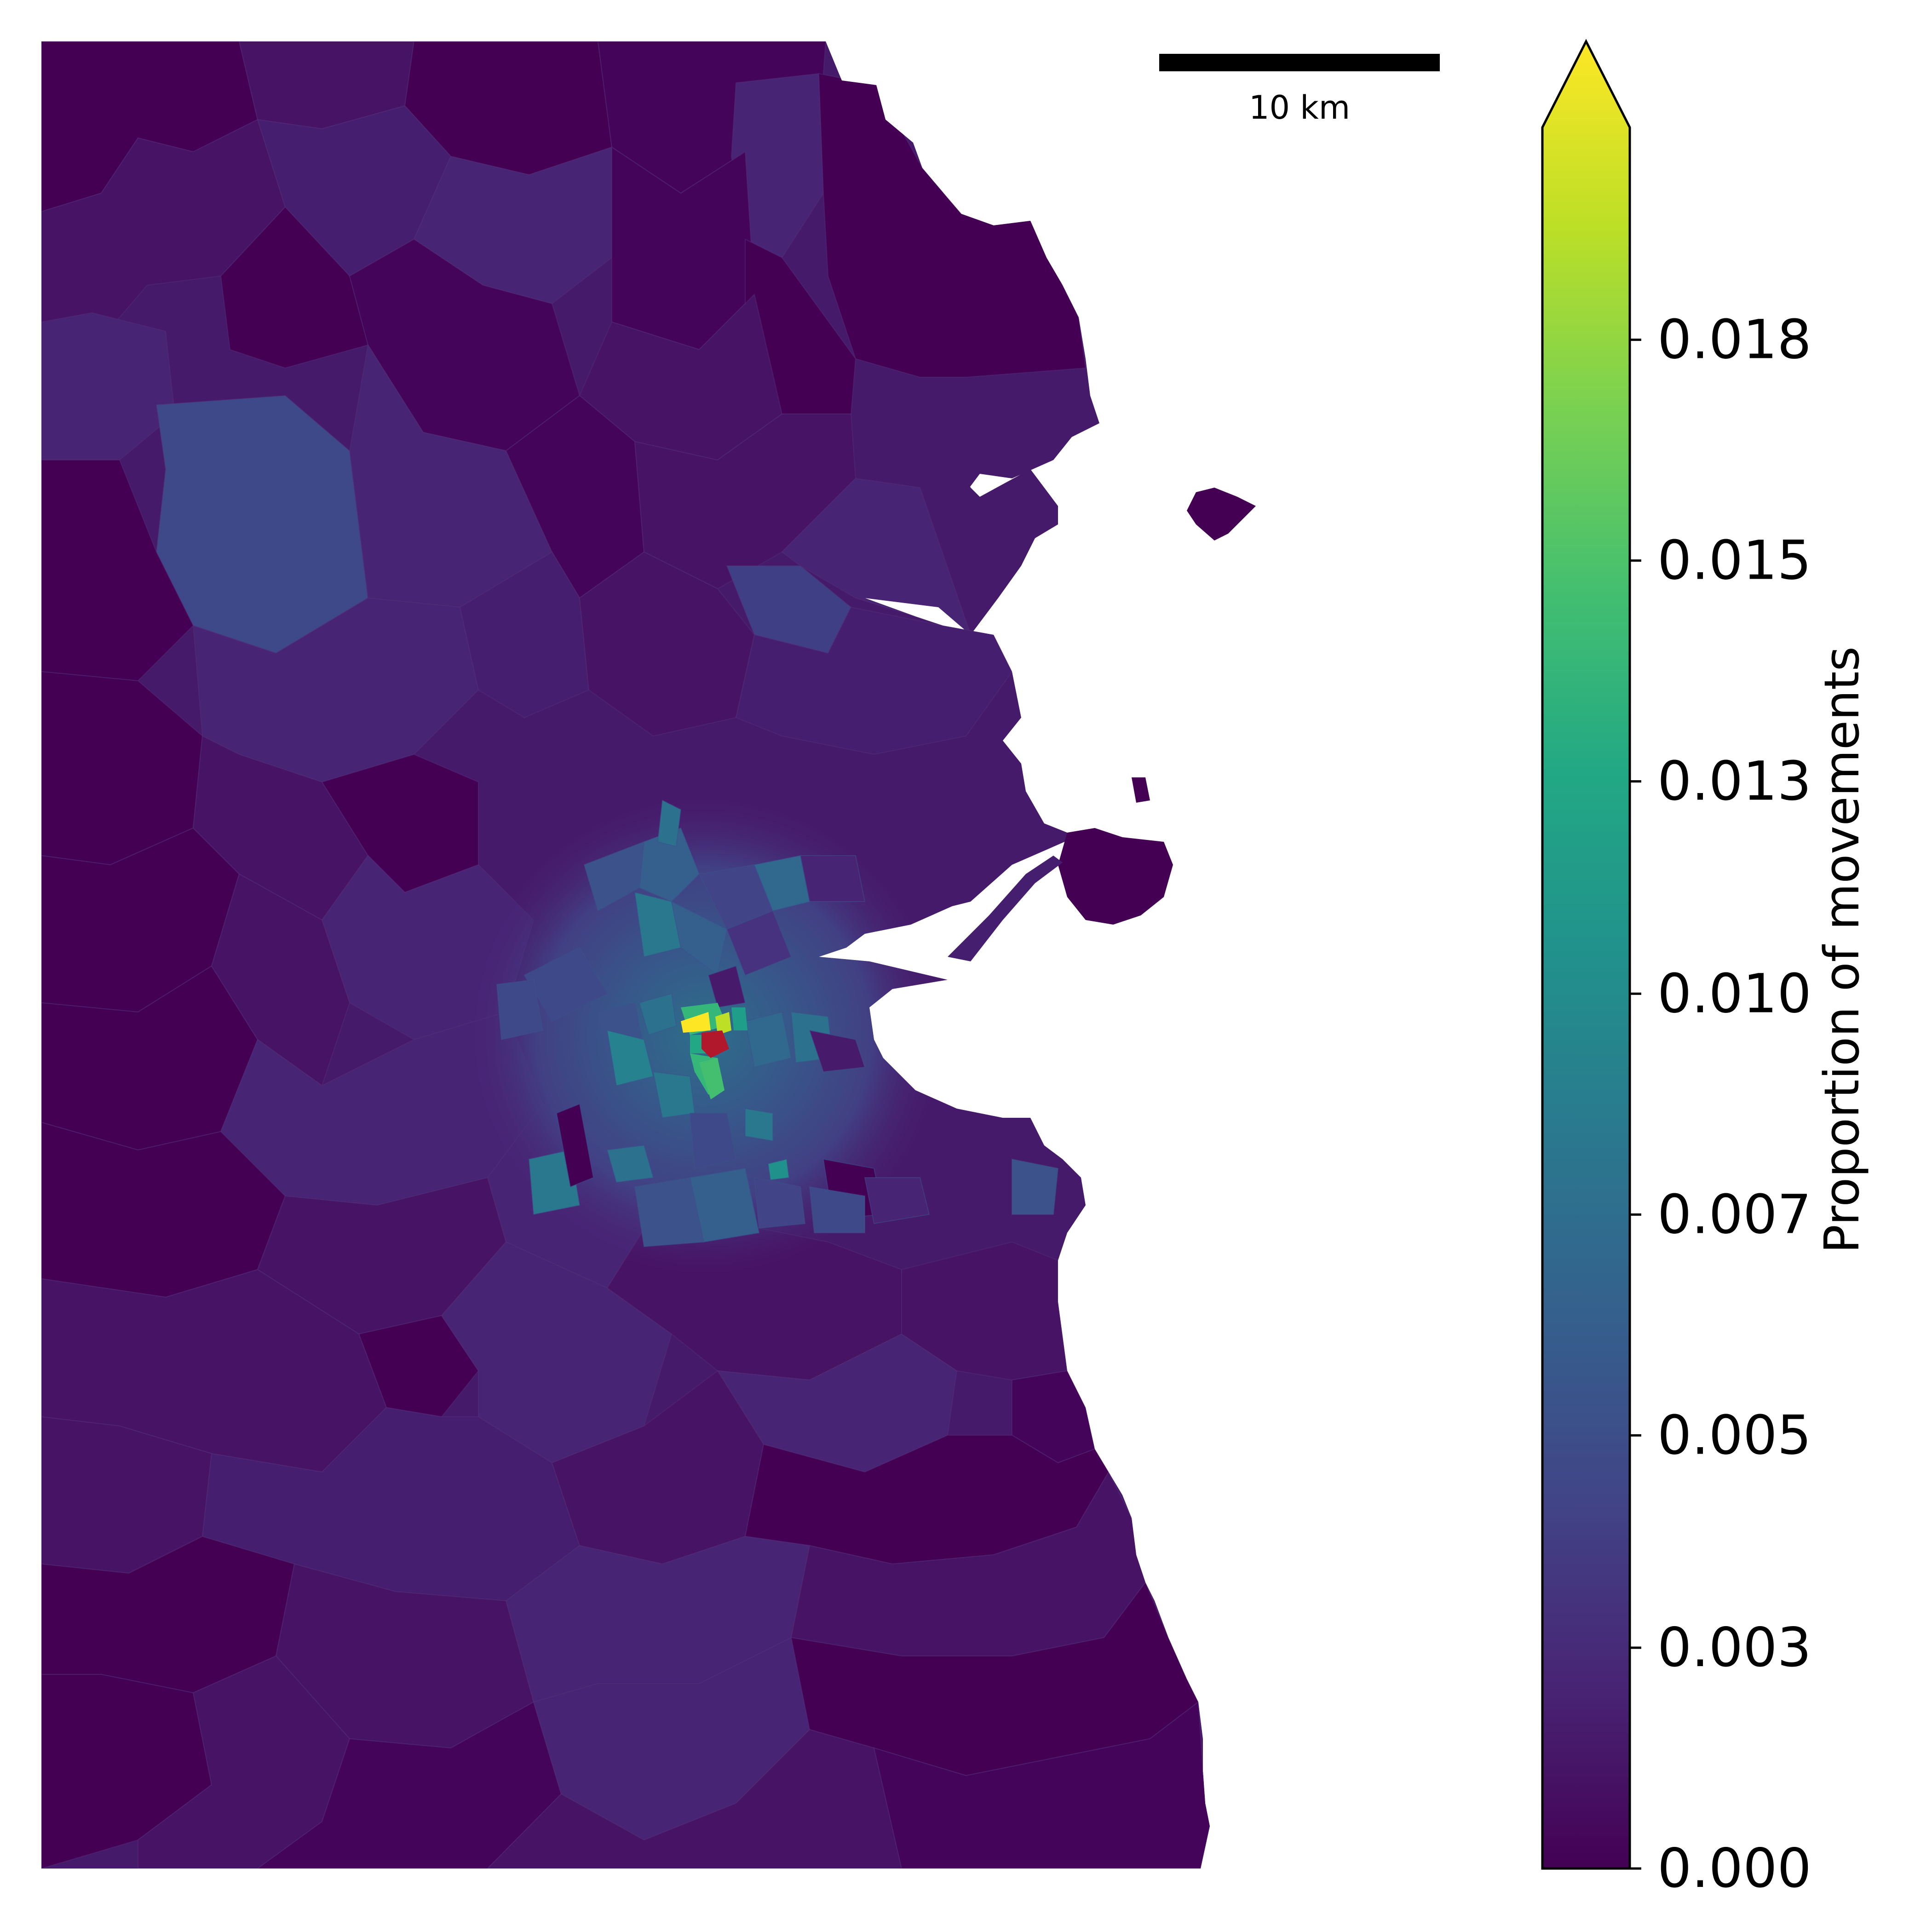  What do you see at coordinates (1586, 954) in the screenshot?
I see `colorbar-ramp` at bounding box center [1586, 954].